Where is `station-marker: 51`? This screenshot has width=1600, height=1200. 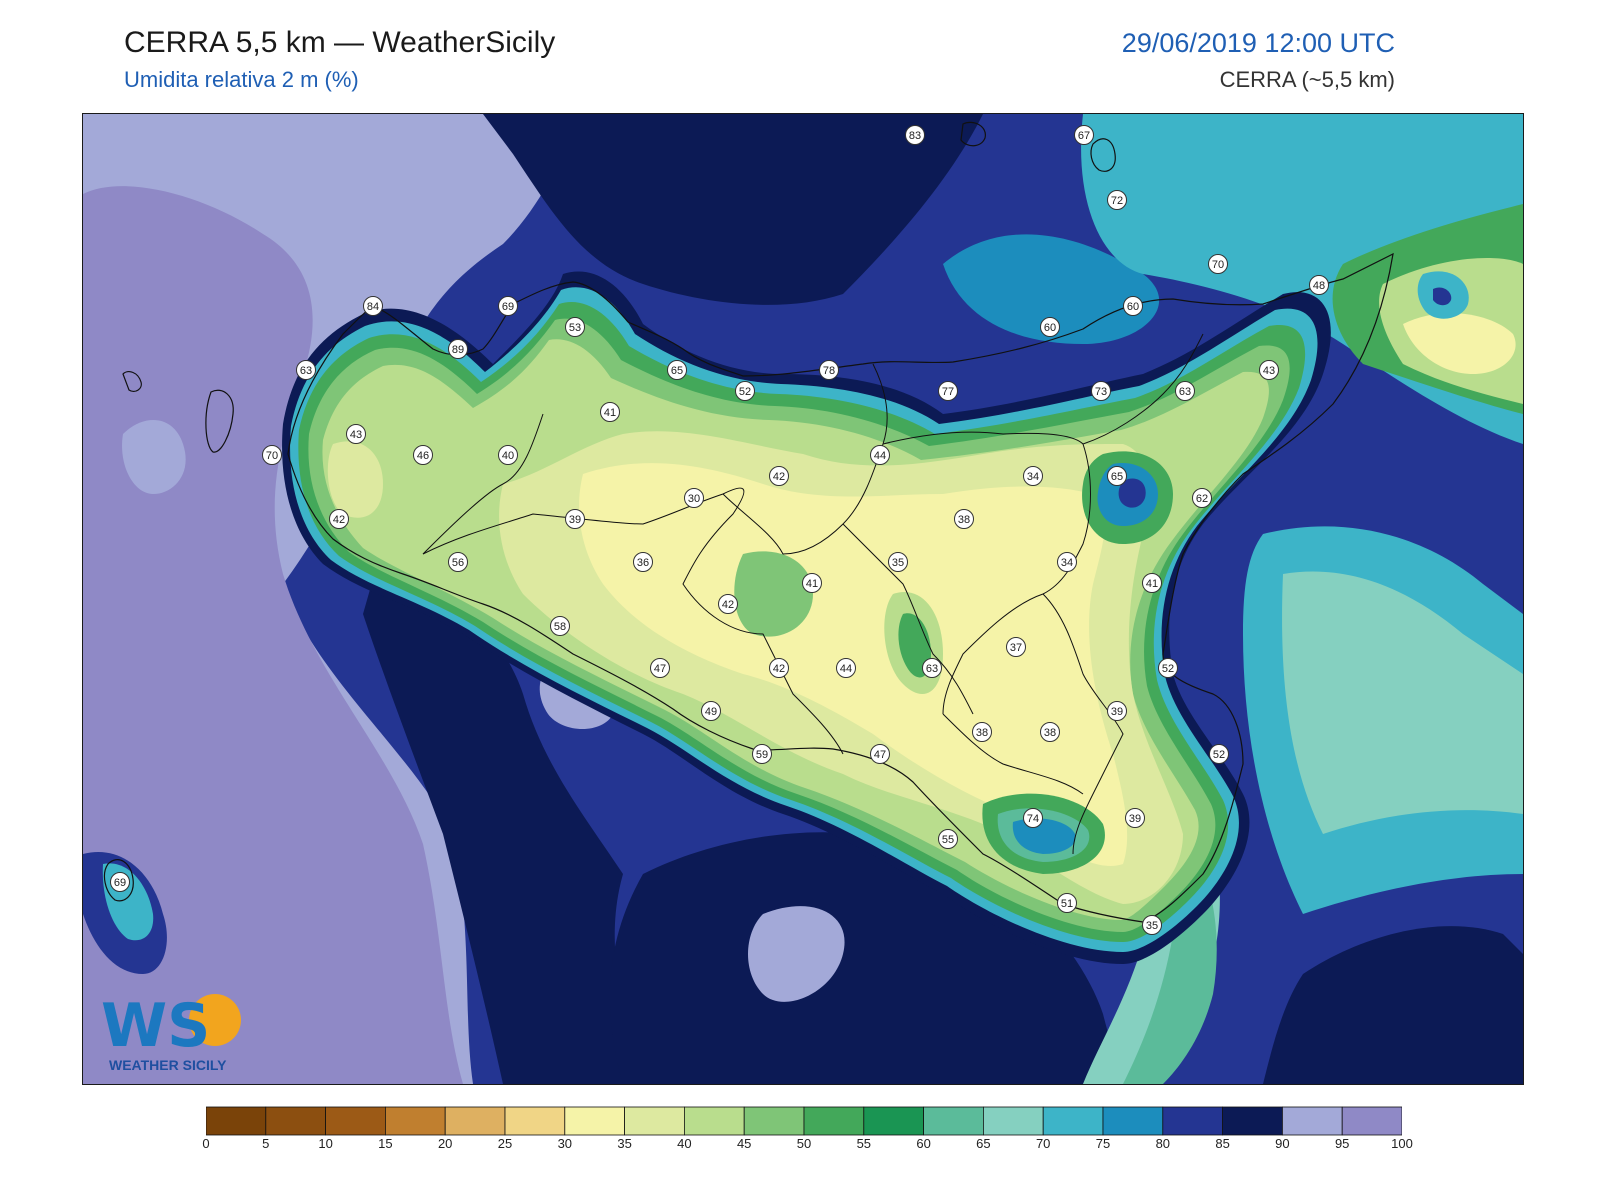 station-marker: 51 is located at coordinates (1067, 903).